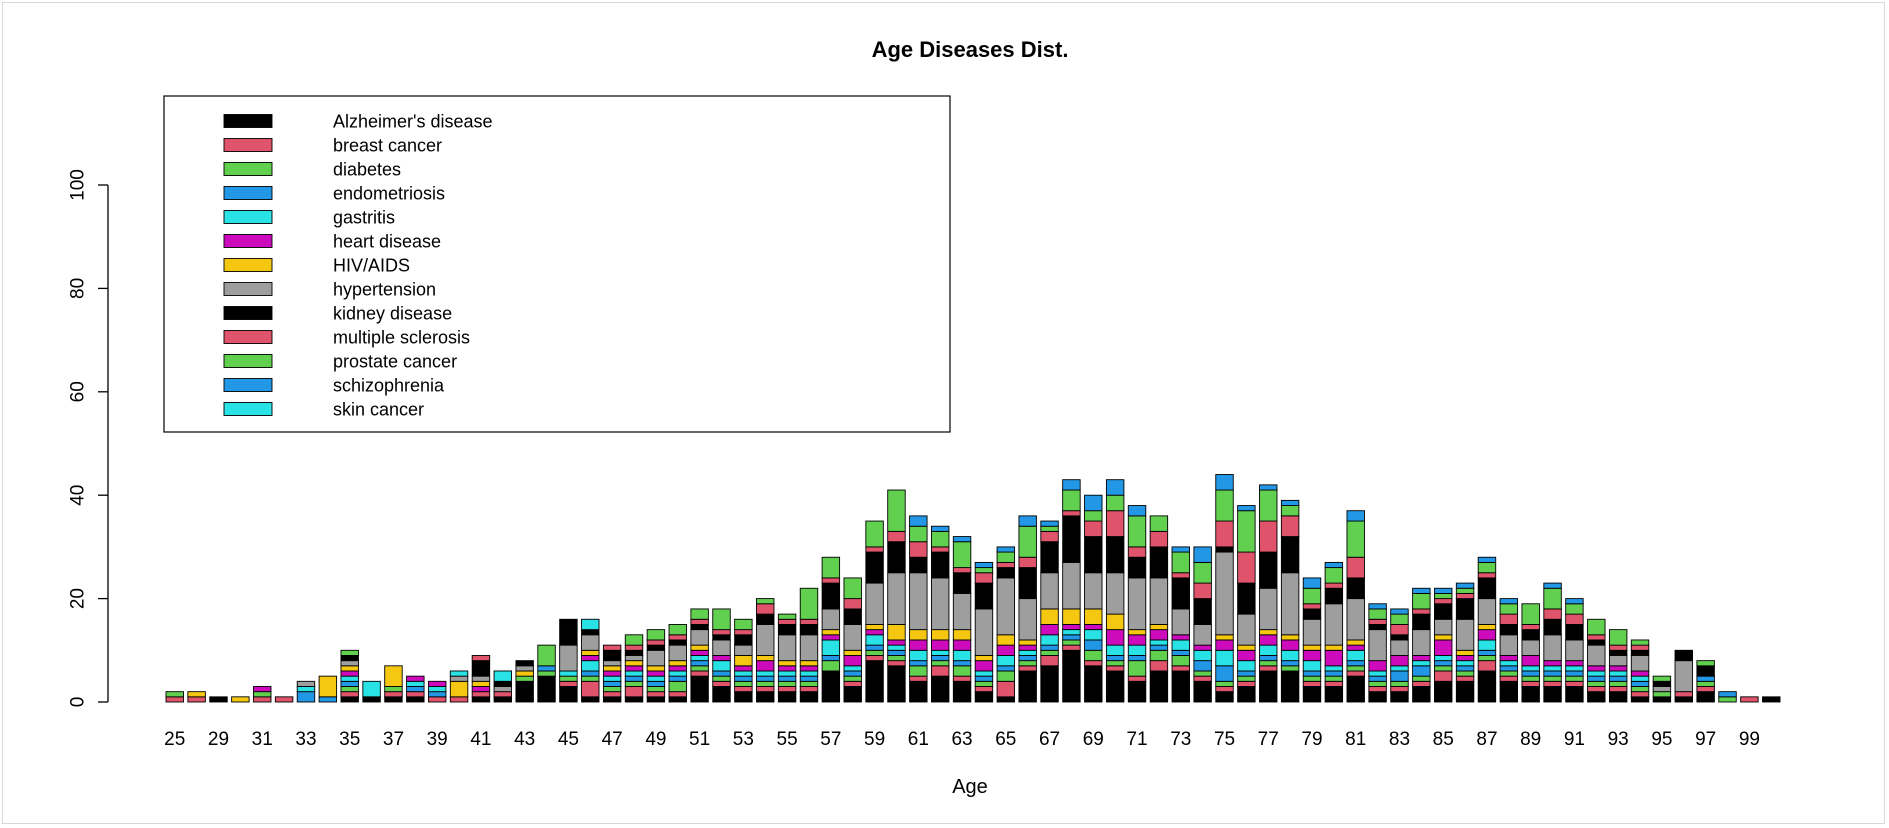 This screenshot has height=828, width=1889. What do you see at coordinates (918, 739) in the screenshot?
I see `x-tick-label: 61` at bounding box center [918, 739].